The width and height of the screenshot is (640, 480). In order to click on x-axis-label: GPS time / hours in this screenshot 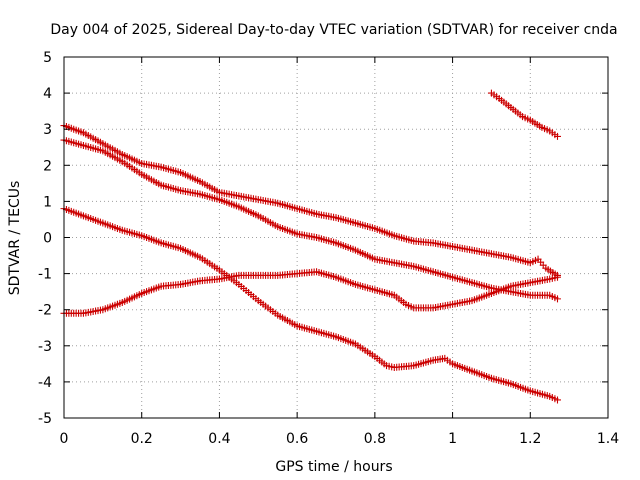, I will do `click(333, 467)`.